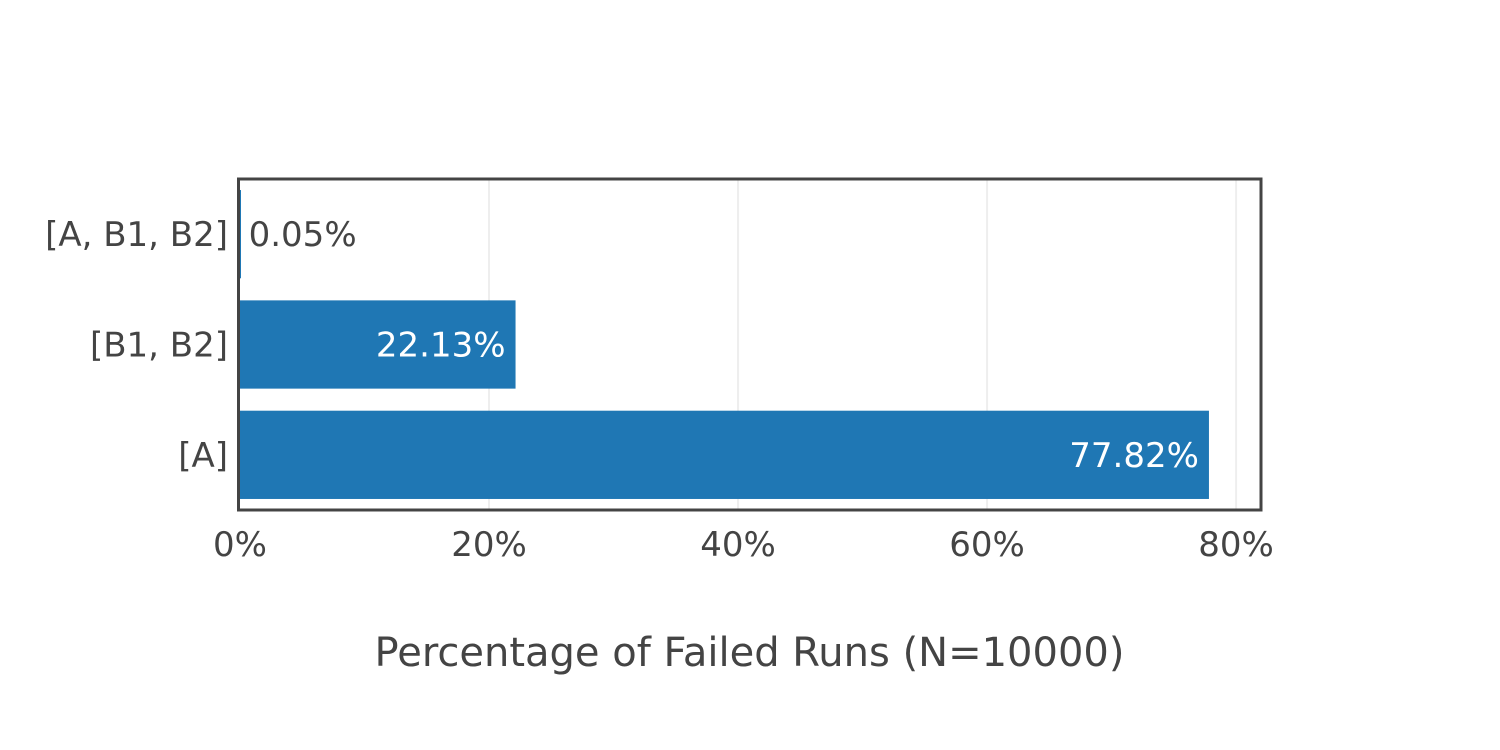 The width and height of the screenshot is (1500, 750). Describe the element at coordinates (136, 235) in the screenshot. I see `y-axis-tick-label: [A, B1, B2]` at that location.